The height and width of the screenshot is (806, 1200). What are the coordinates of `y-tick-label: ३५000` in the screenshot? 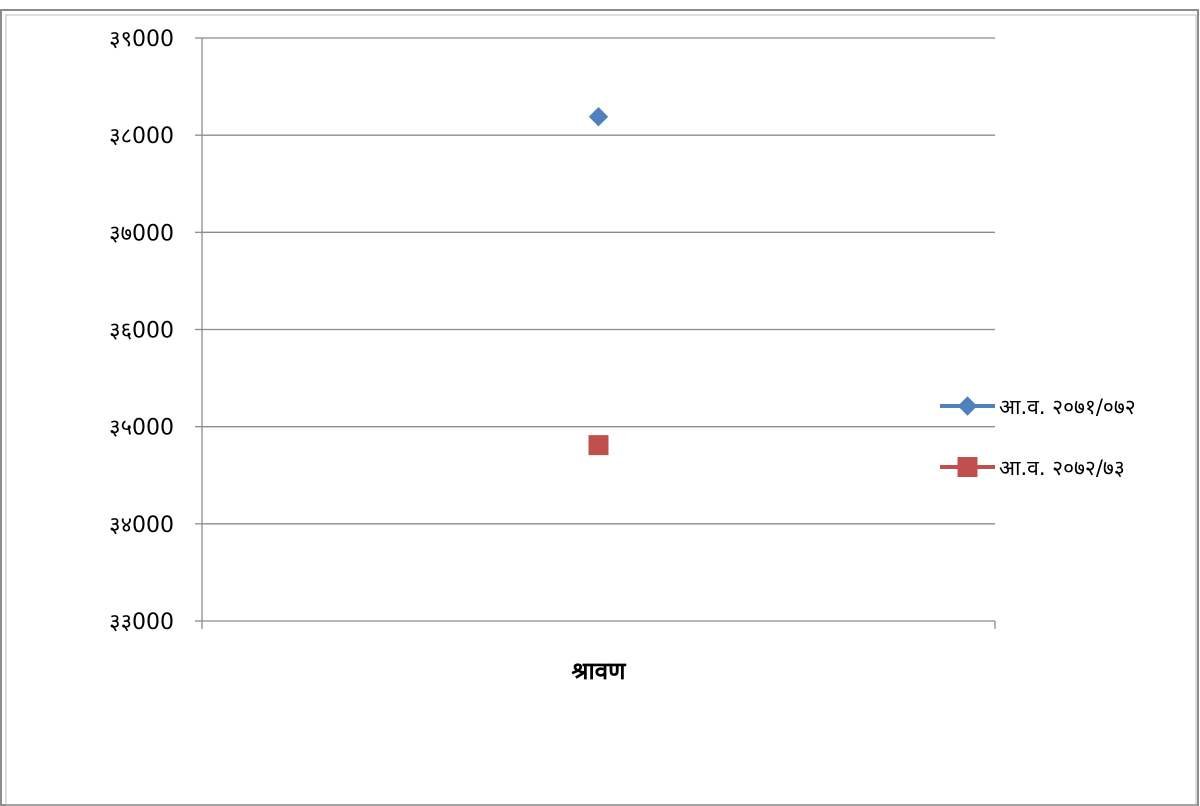 It's located at (141, 428).